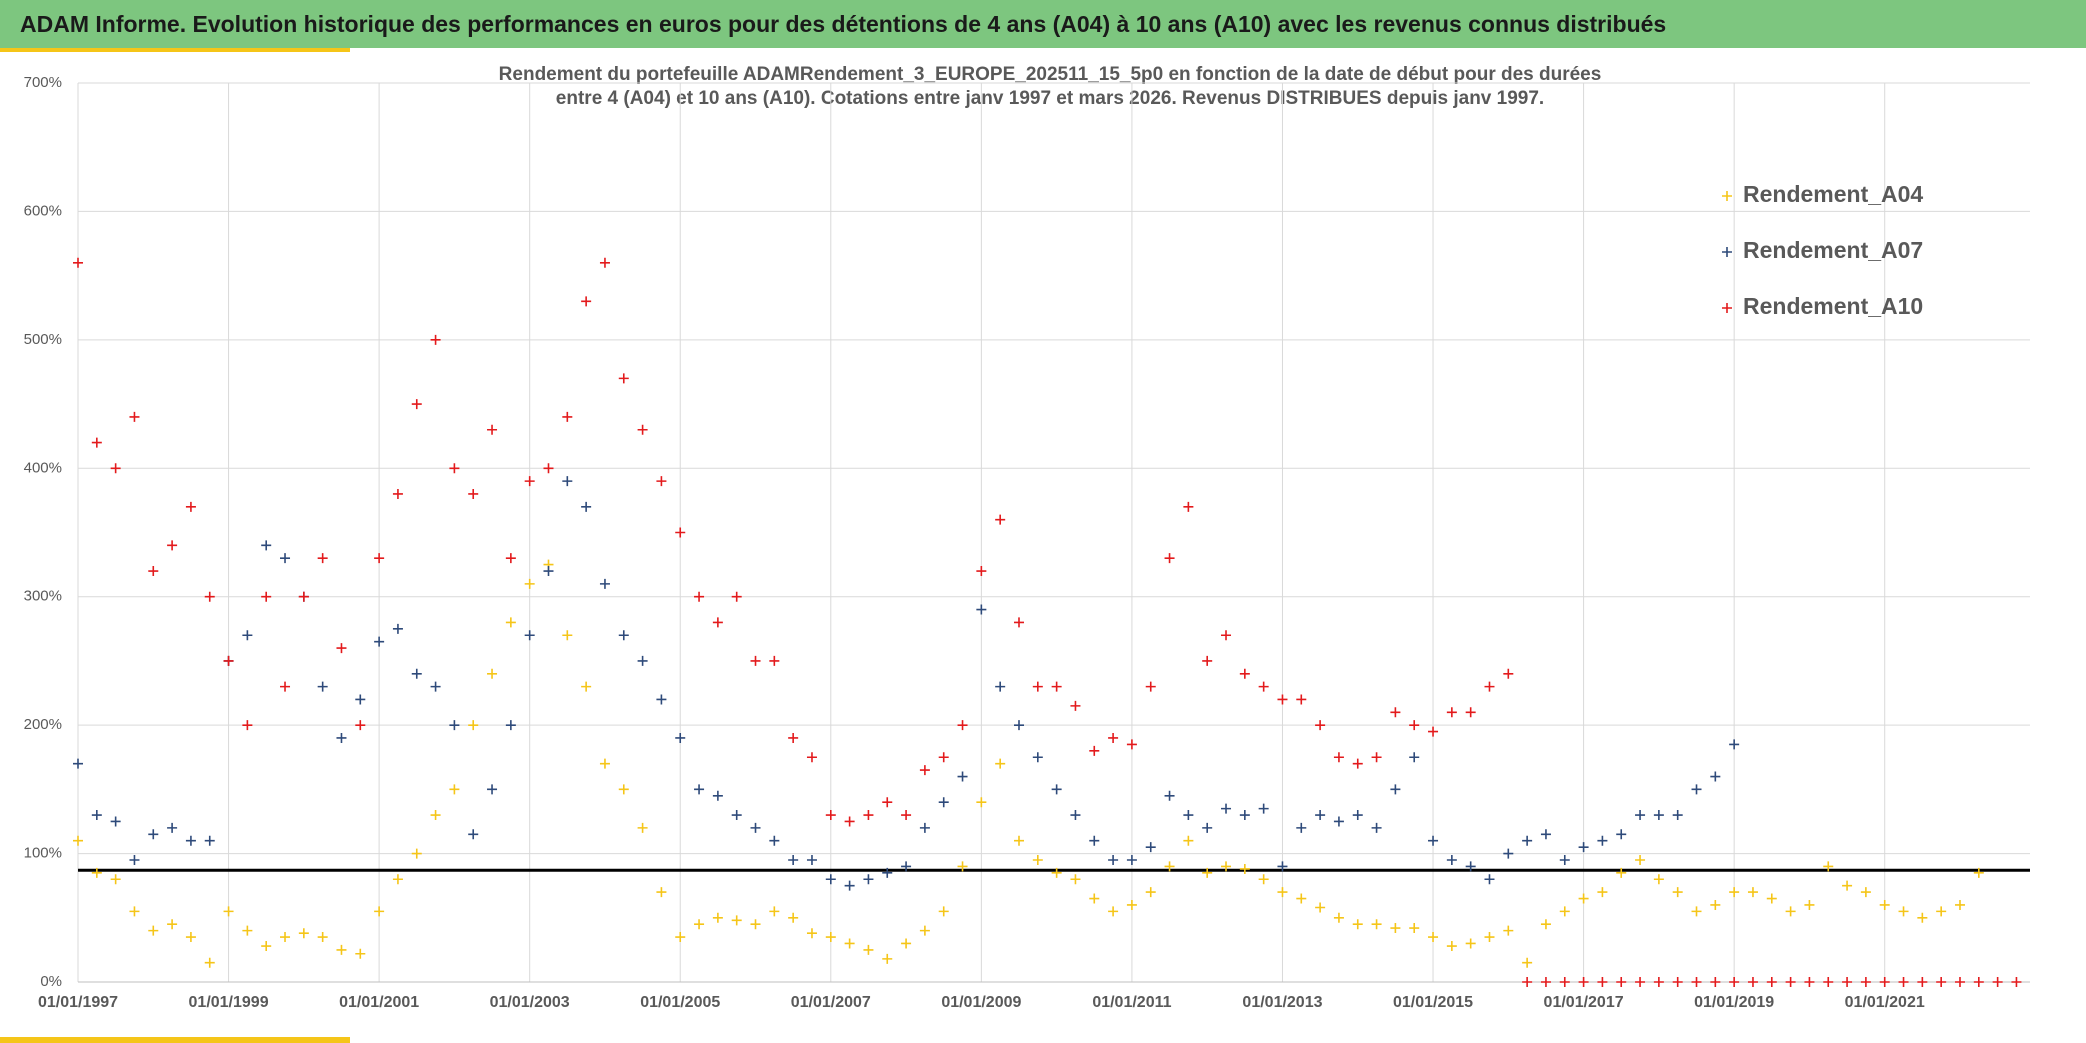  Describe the element at coordinates (1131, 1002) in the screenshot. I see `x-tick-label: 01/01/2011` at that location.